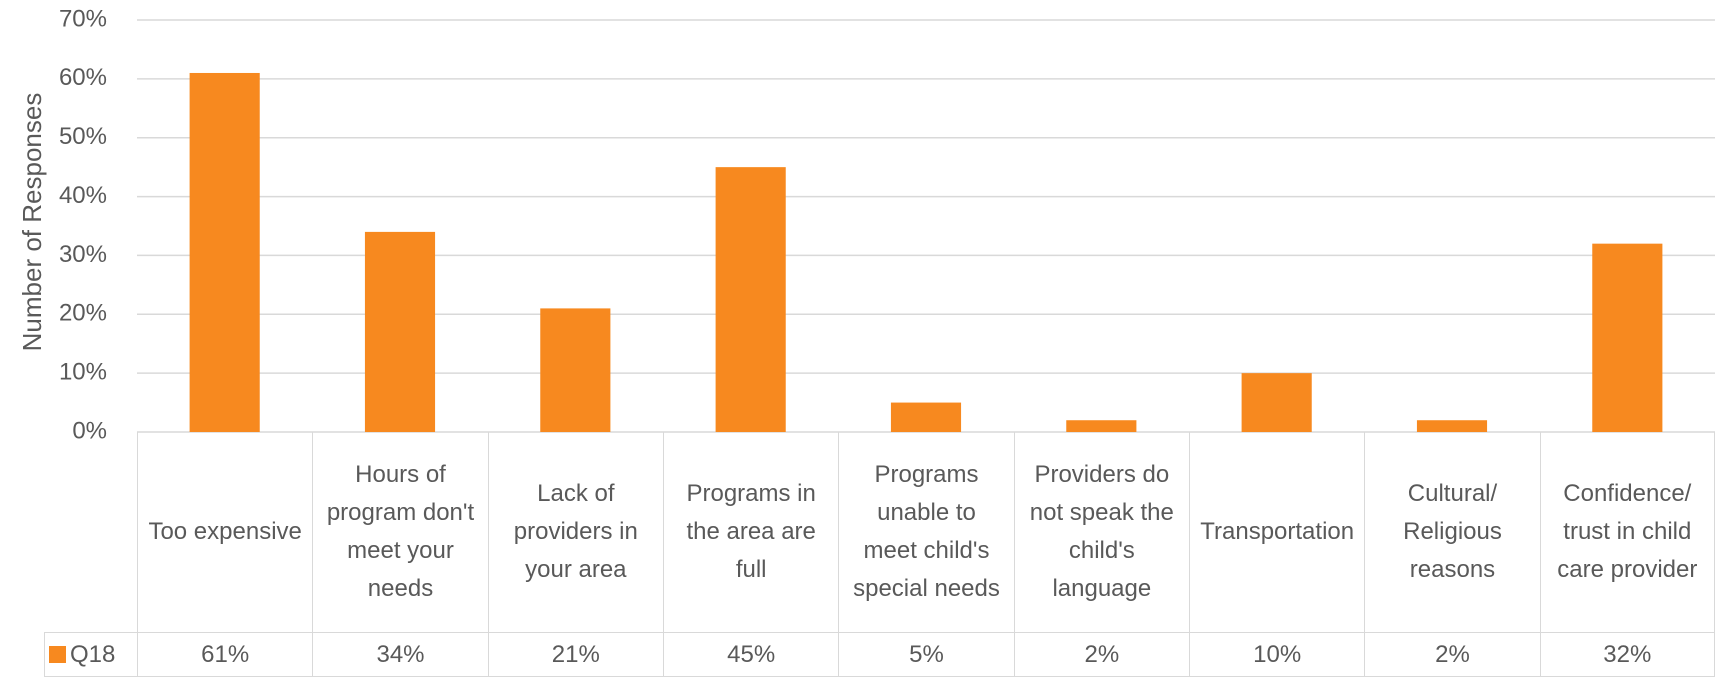 The height and width of the screenshot is (678, 1716). What do you see at coordinates (1277, 654) in the screenshot?
I see `value-label: 10%` at bounding box center [1277, 654].